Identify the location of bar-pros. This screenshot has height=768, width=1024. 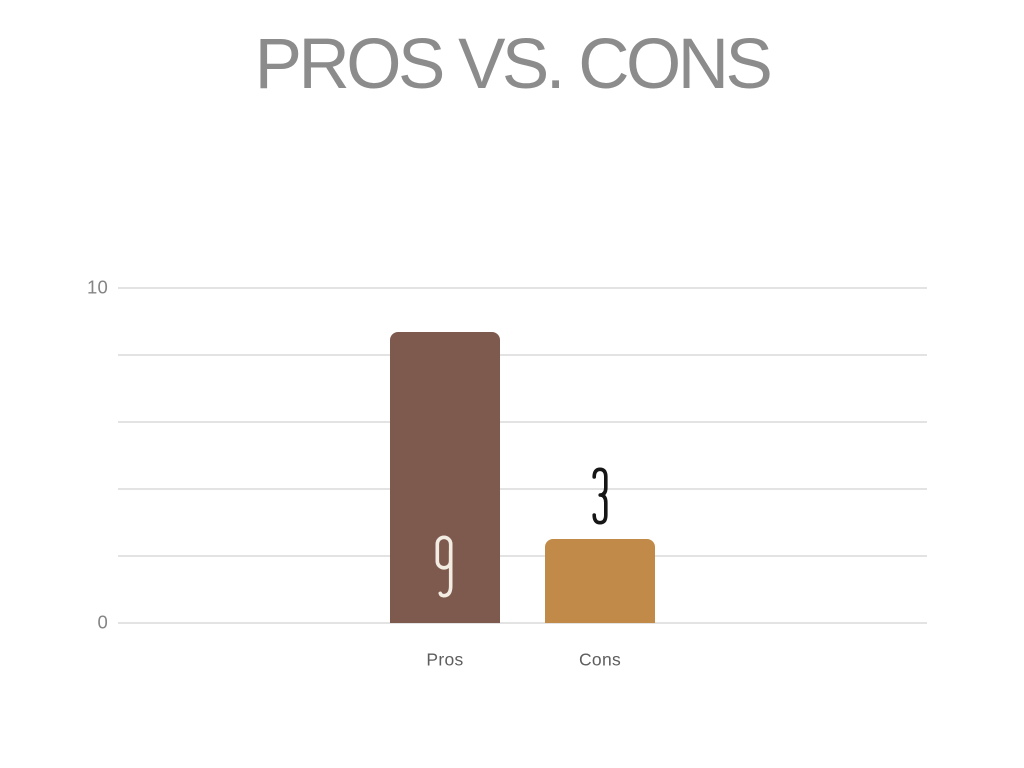
(445, 477).